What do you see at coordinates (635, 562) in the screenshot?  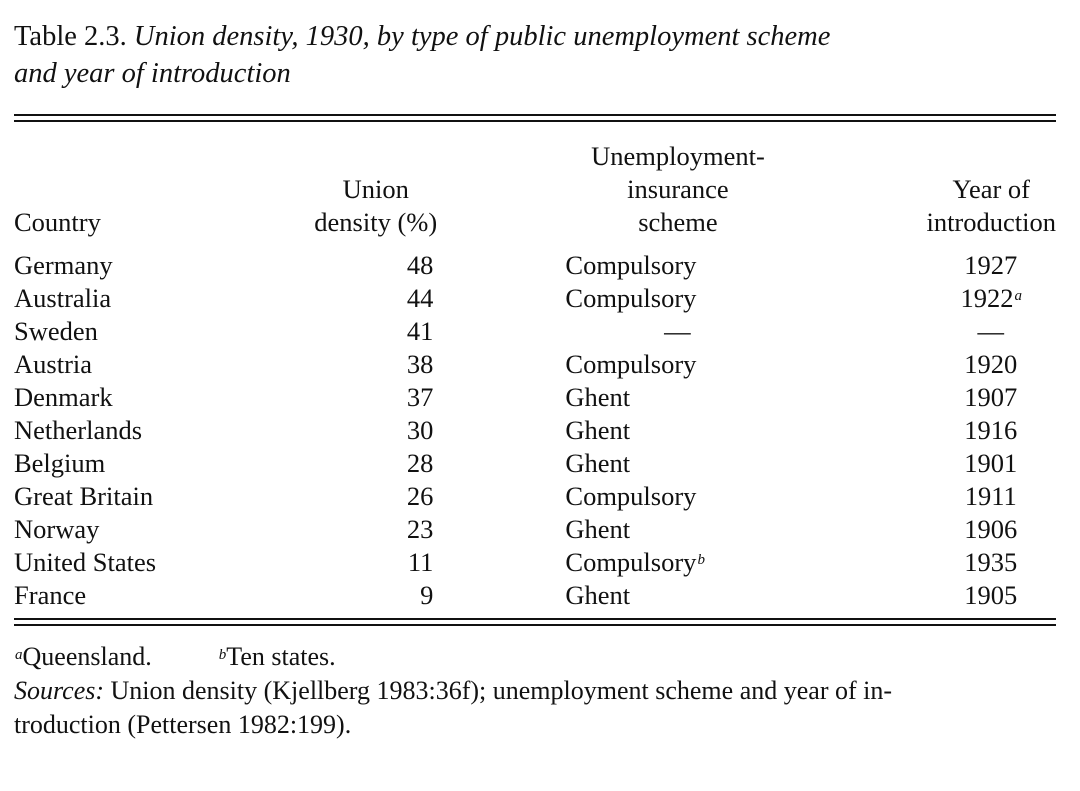 I see `cell-scheme: Compulsoryb` at bounding box center [635, 562].